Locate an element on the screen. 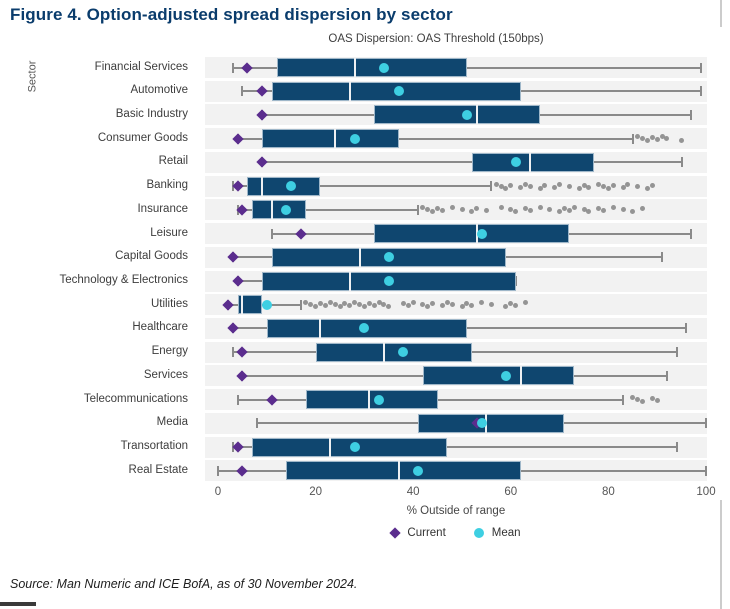  y-tick-label: Utilities is located at coordinates (169, 303).